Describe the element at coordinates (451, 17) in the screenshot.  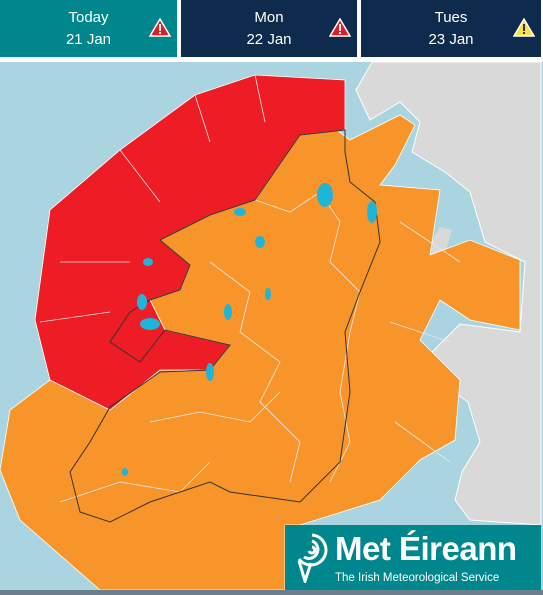
I see `tab-day: Tues` at that location.